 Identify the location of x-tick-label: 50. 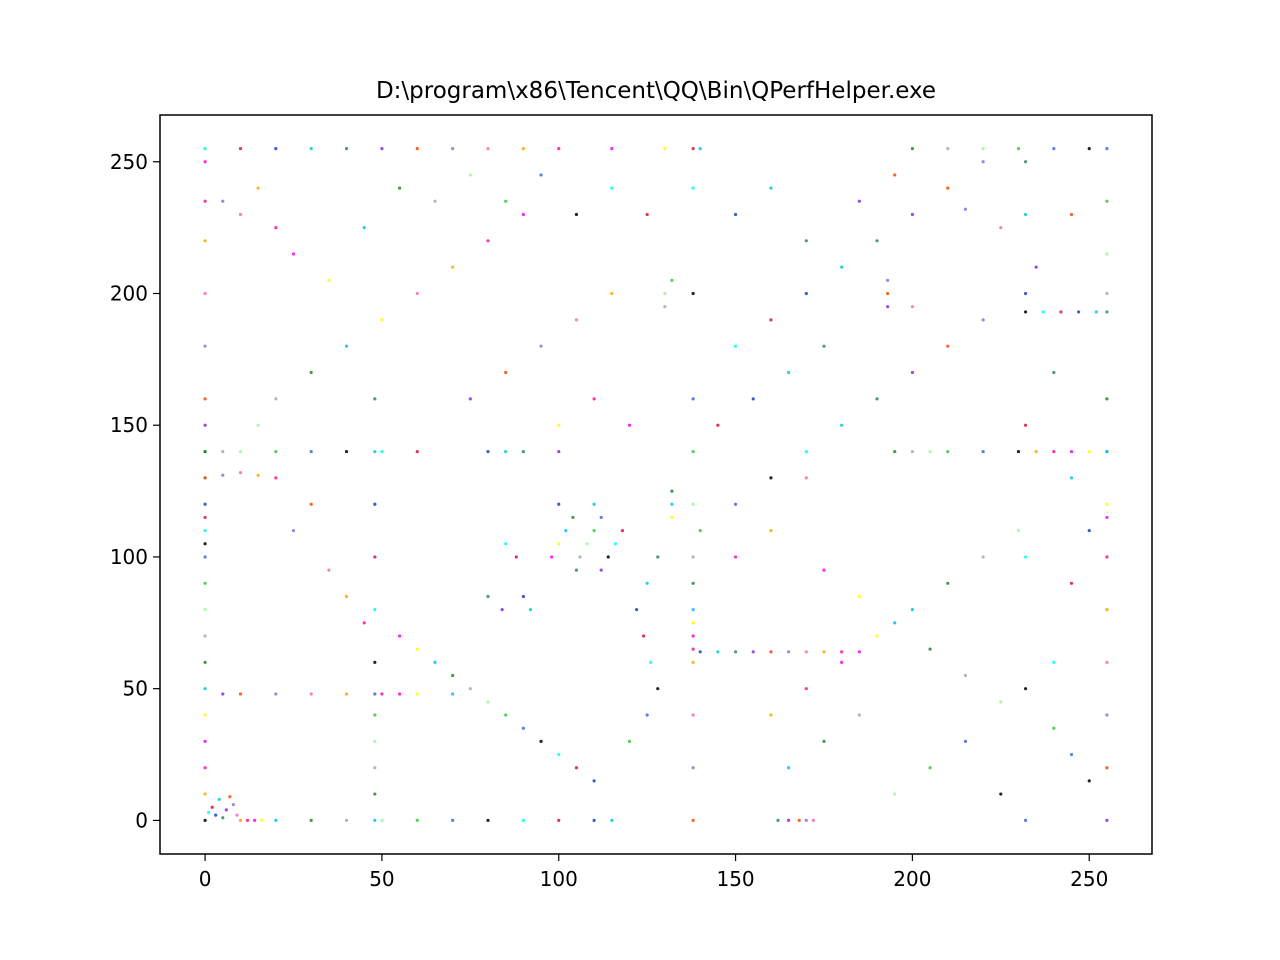
(381, 879).